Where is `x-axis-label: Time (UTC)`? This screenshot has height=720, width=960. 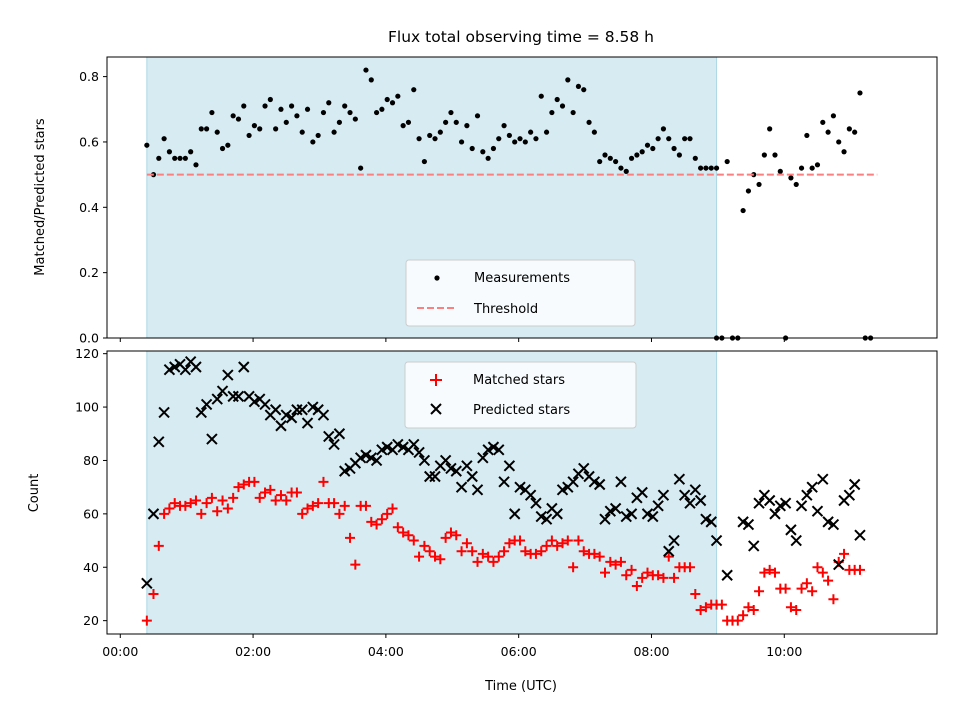
x-axis-label: Time (UTC) is located at coordinates (520, 686).